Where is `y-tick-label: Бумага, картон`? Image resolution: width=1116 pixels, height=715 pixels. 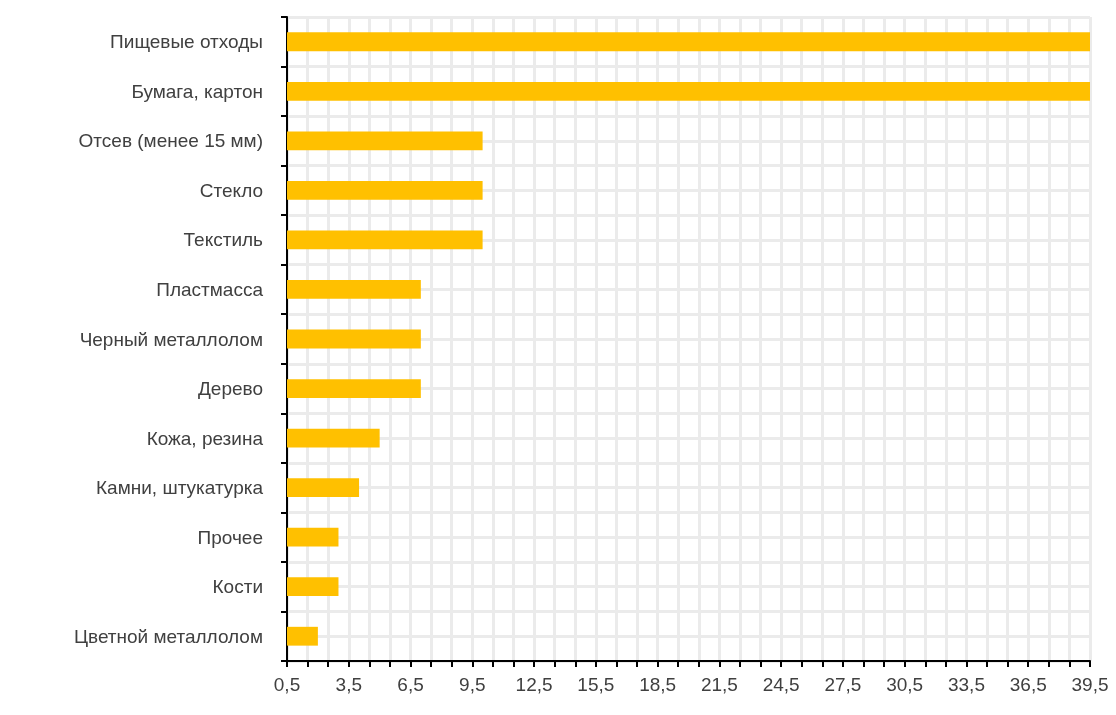
y-tick-label: Бумага, картон is located at coordinates (197, 91).